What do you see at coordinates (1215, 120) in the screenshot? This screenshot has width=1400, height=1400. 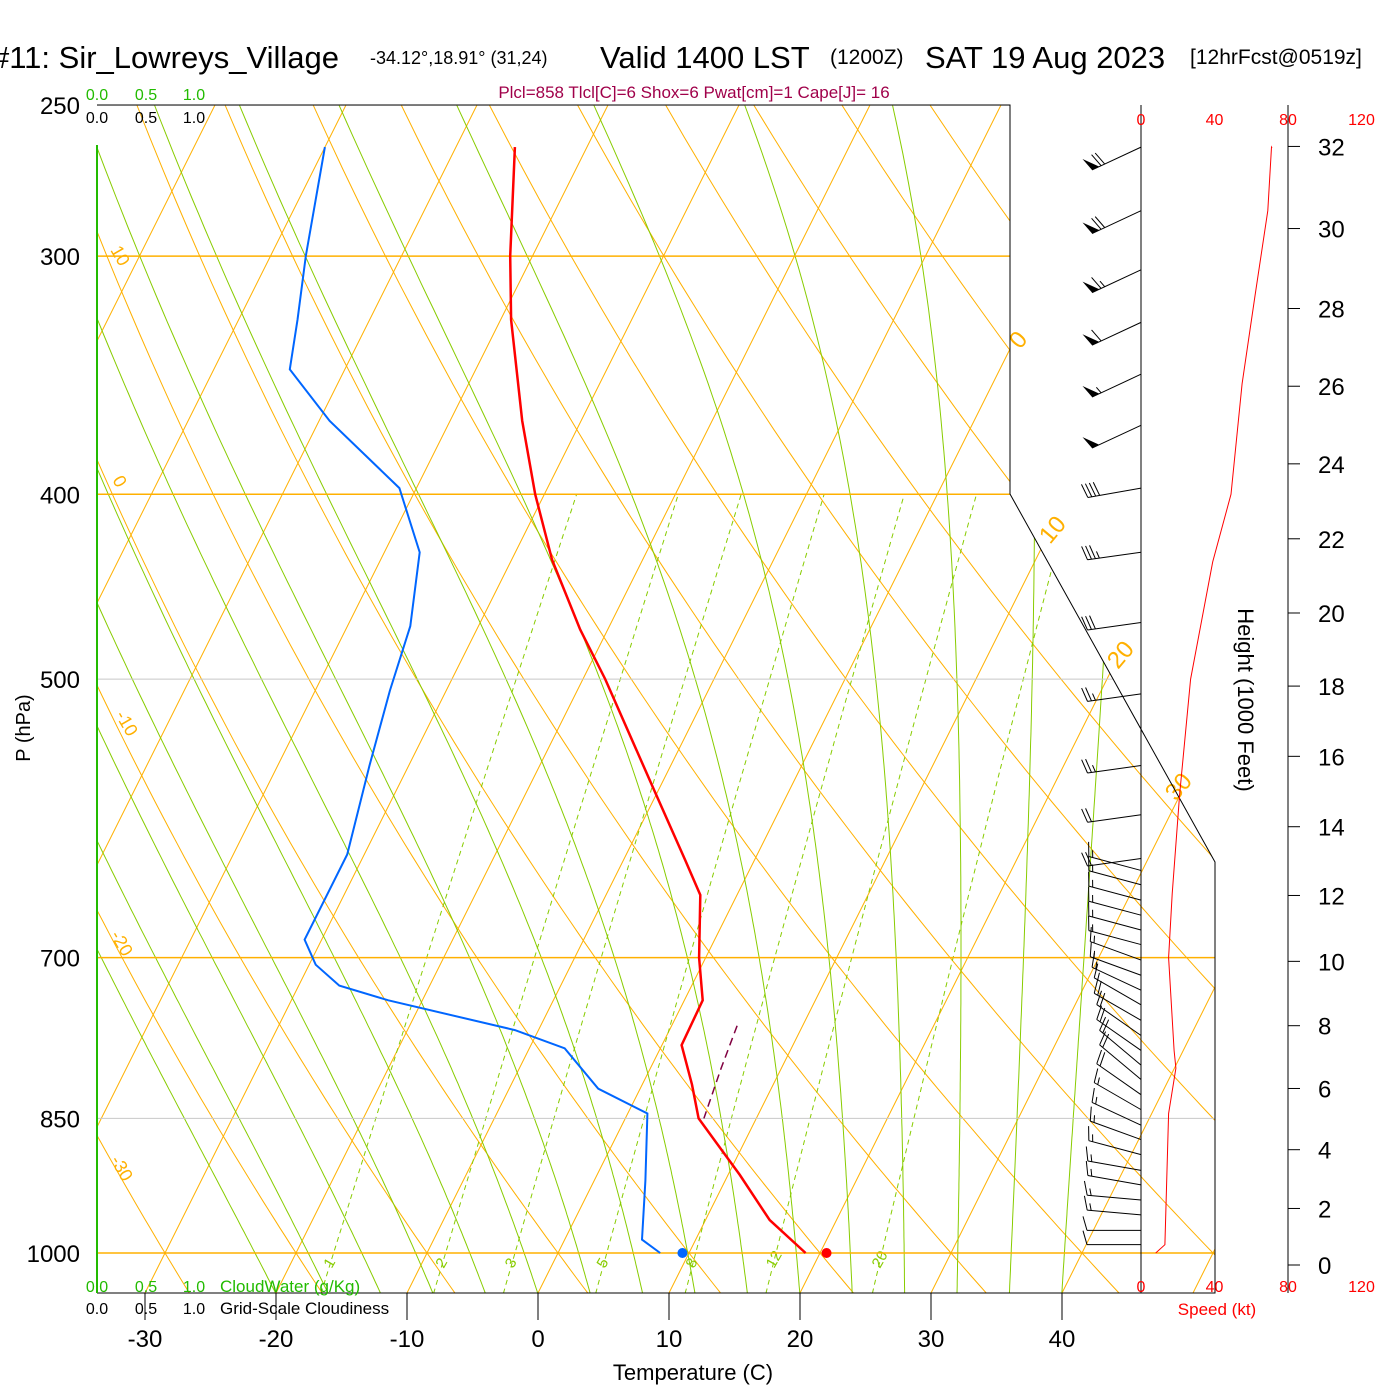 I see `speed-tick-top: 40` at bounding box center [1215, 120].